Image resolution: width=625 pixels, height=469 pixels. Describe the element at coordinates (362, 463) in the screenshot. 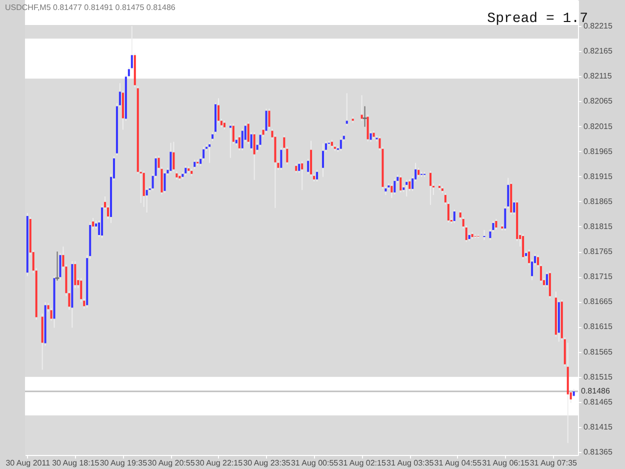

I see `x-tick-label: 31 Aug 02:15` at that location.